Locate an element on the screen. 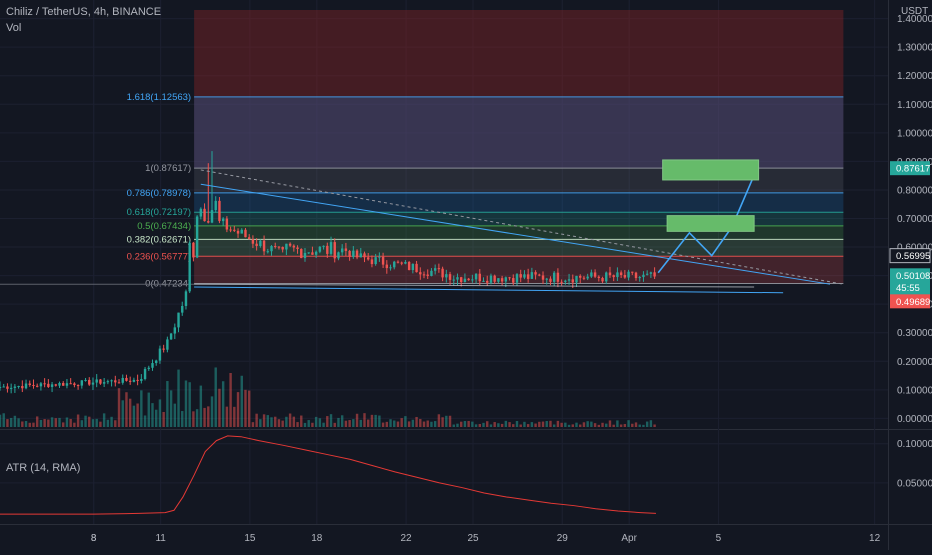 The height and width of the screenshot is (555, 932). x-tick-label: 22 is located at coordinates (407, 538).